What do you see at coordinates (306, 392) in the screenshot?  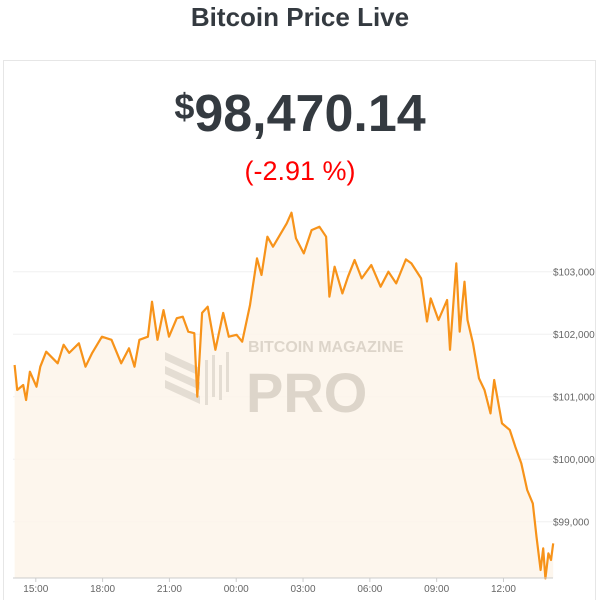 I see `watermark-line2: PRO` at bounding box center [306, 392].